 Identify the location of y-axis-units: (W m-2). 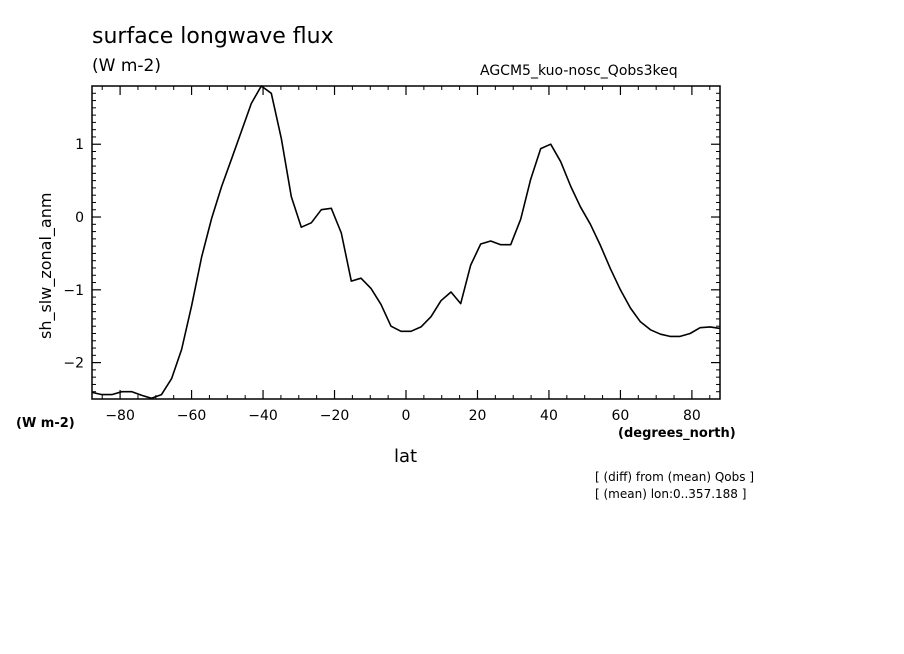
(45, 423).